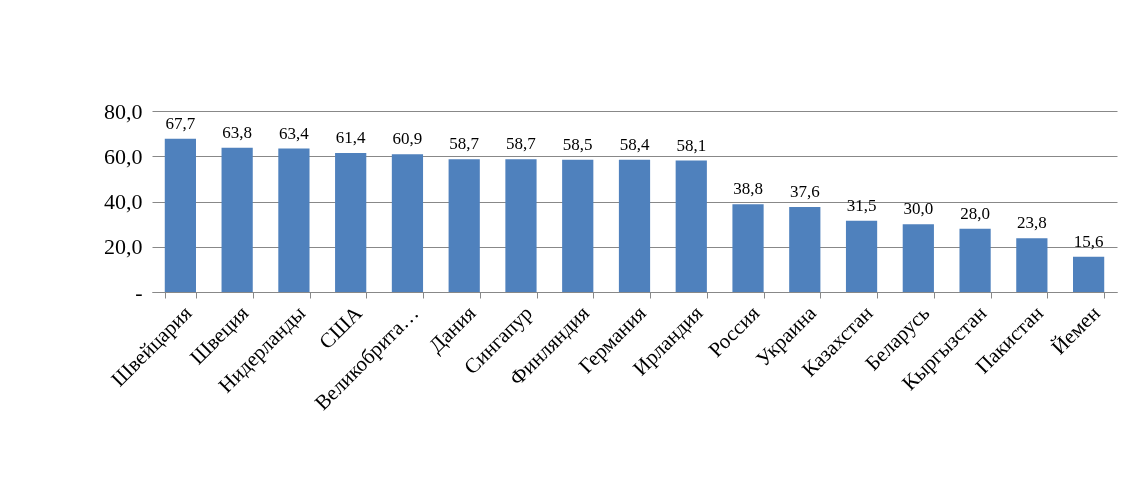 The image size is (1134, 492). I want to click on data-label: 15,6, so click(1088, 241).